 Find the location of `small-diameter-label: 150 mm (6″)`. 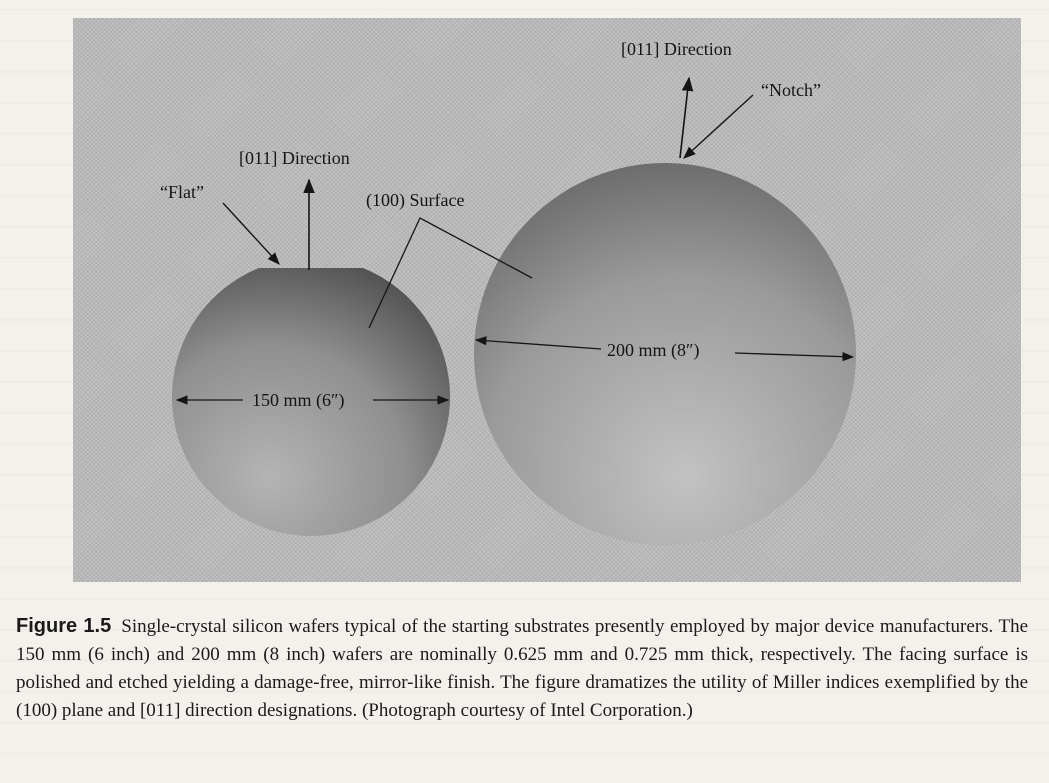

small-diameter-label: 150 mm (6″) is located at coordinates (298, 400).